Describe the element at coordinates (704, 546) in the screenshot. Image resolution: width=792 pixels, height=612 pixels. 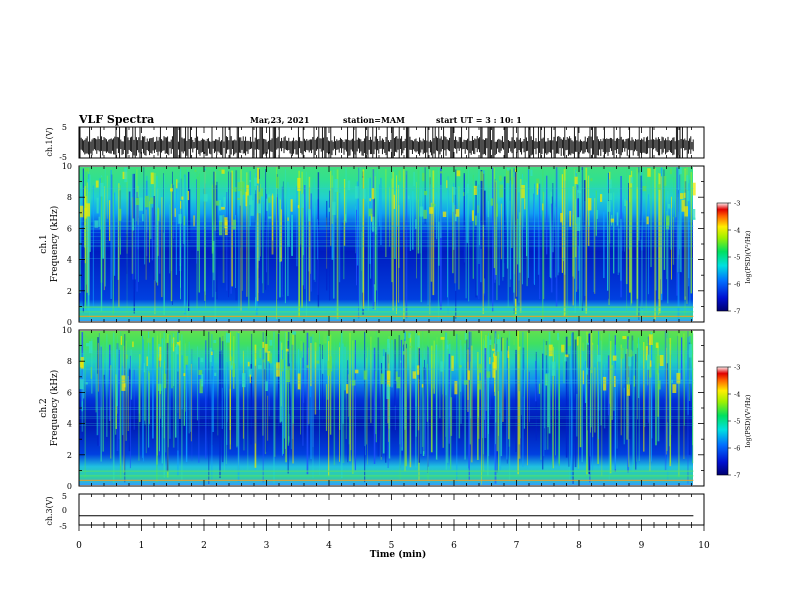
I see `time-axis-tick-label: 10` at that location.